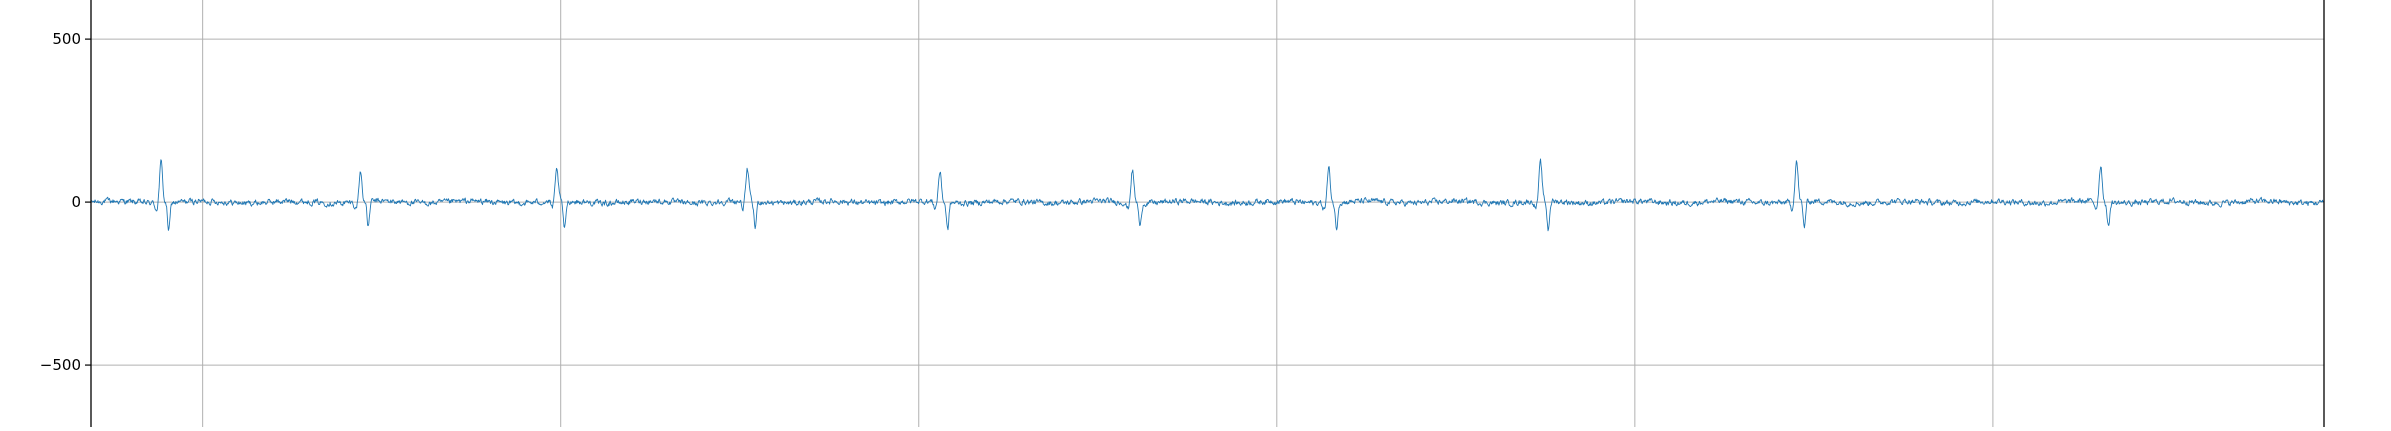  What do you see at coordinates (76, 202) in the screenshot?
I see `y-tick-label-1: 0` at bounding box center [76, 202].